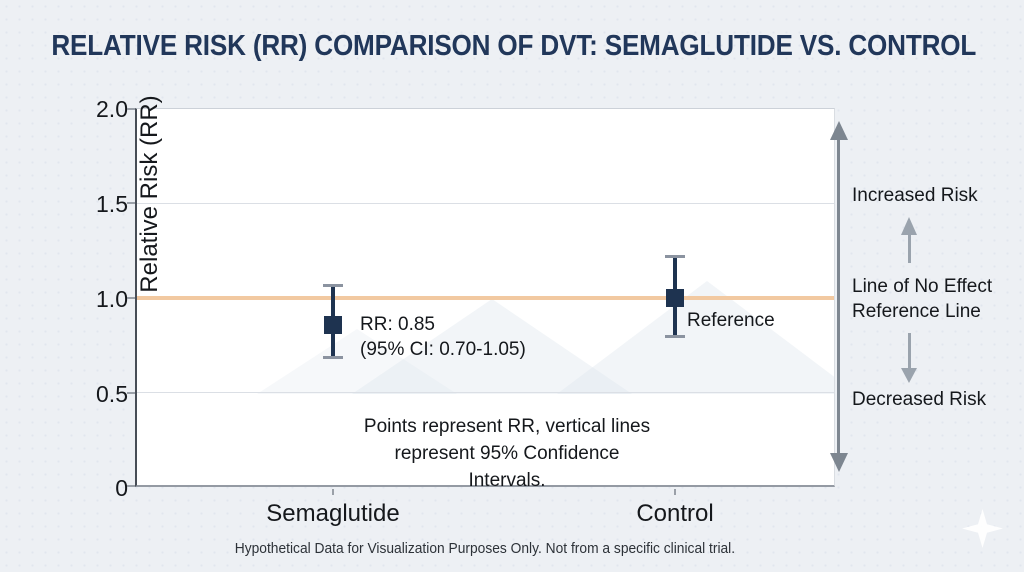  Describe the element at coordinates (909, 248) in the screenshot. I see `small-arrow-up-shaft` at that location.